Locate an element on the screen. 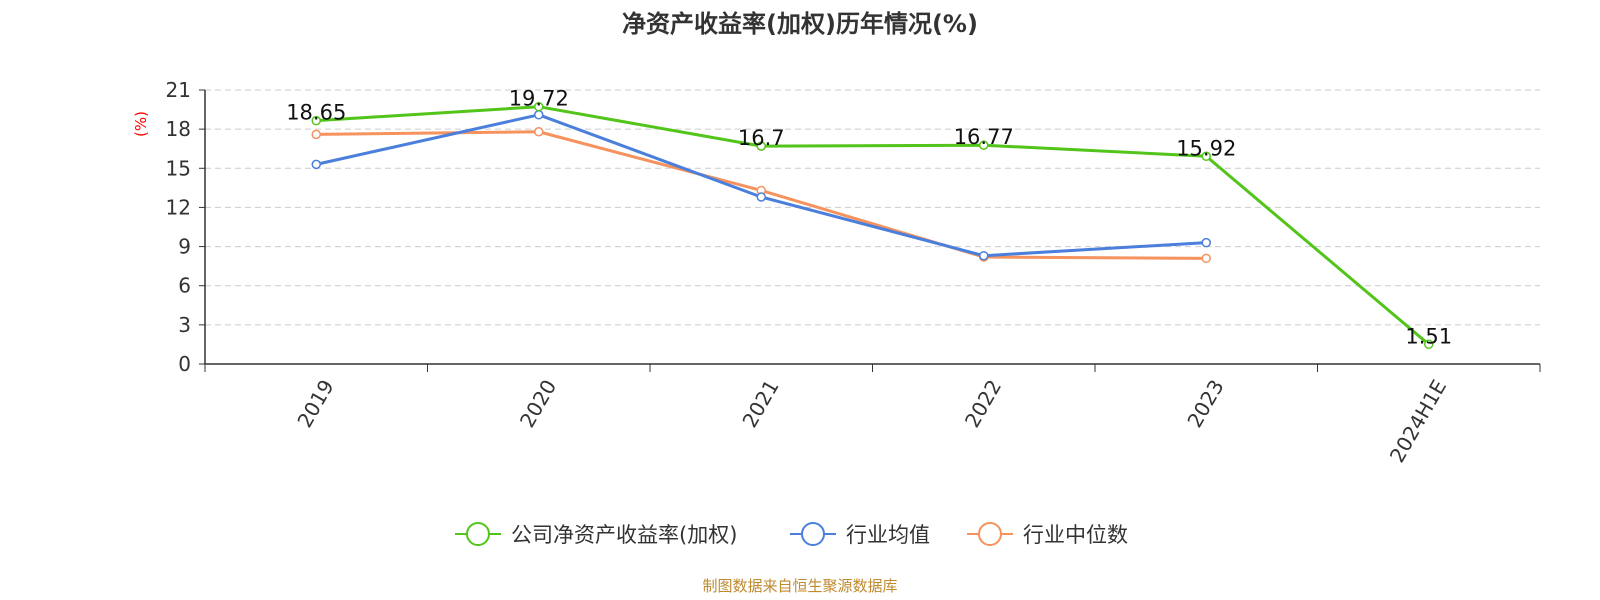 The image size is (1600, 600). legend-item-1: 行业均值 is located at coordinates (860, 534).